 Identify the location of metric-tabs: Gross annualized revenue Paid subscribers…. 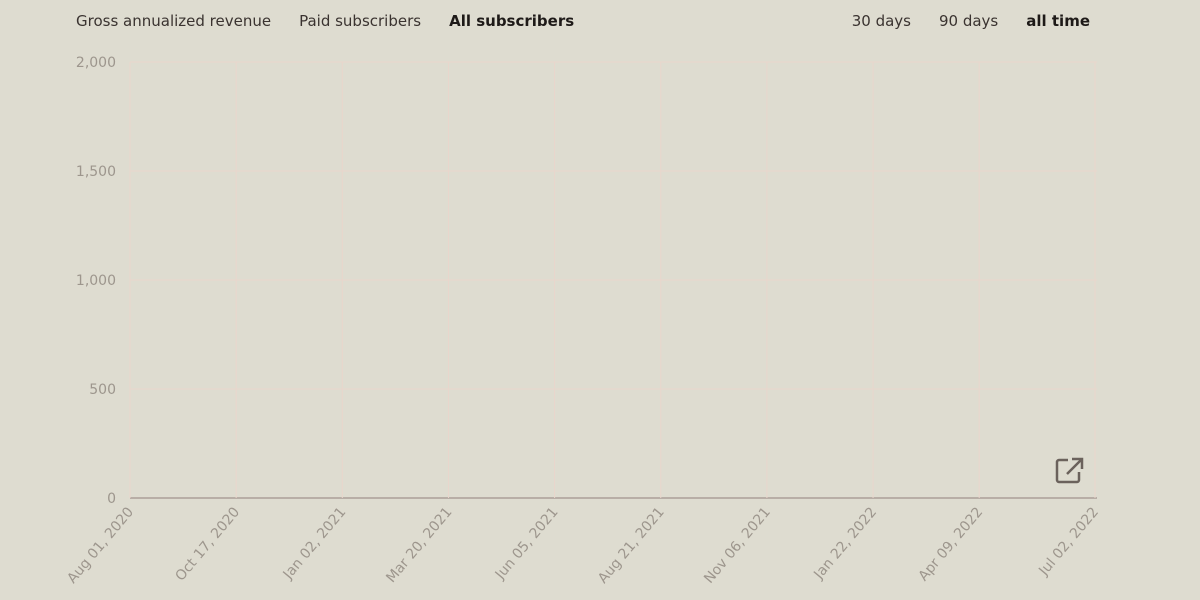
(325, 21).